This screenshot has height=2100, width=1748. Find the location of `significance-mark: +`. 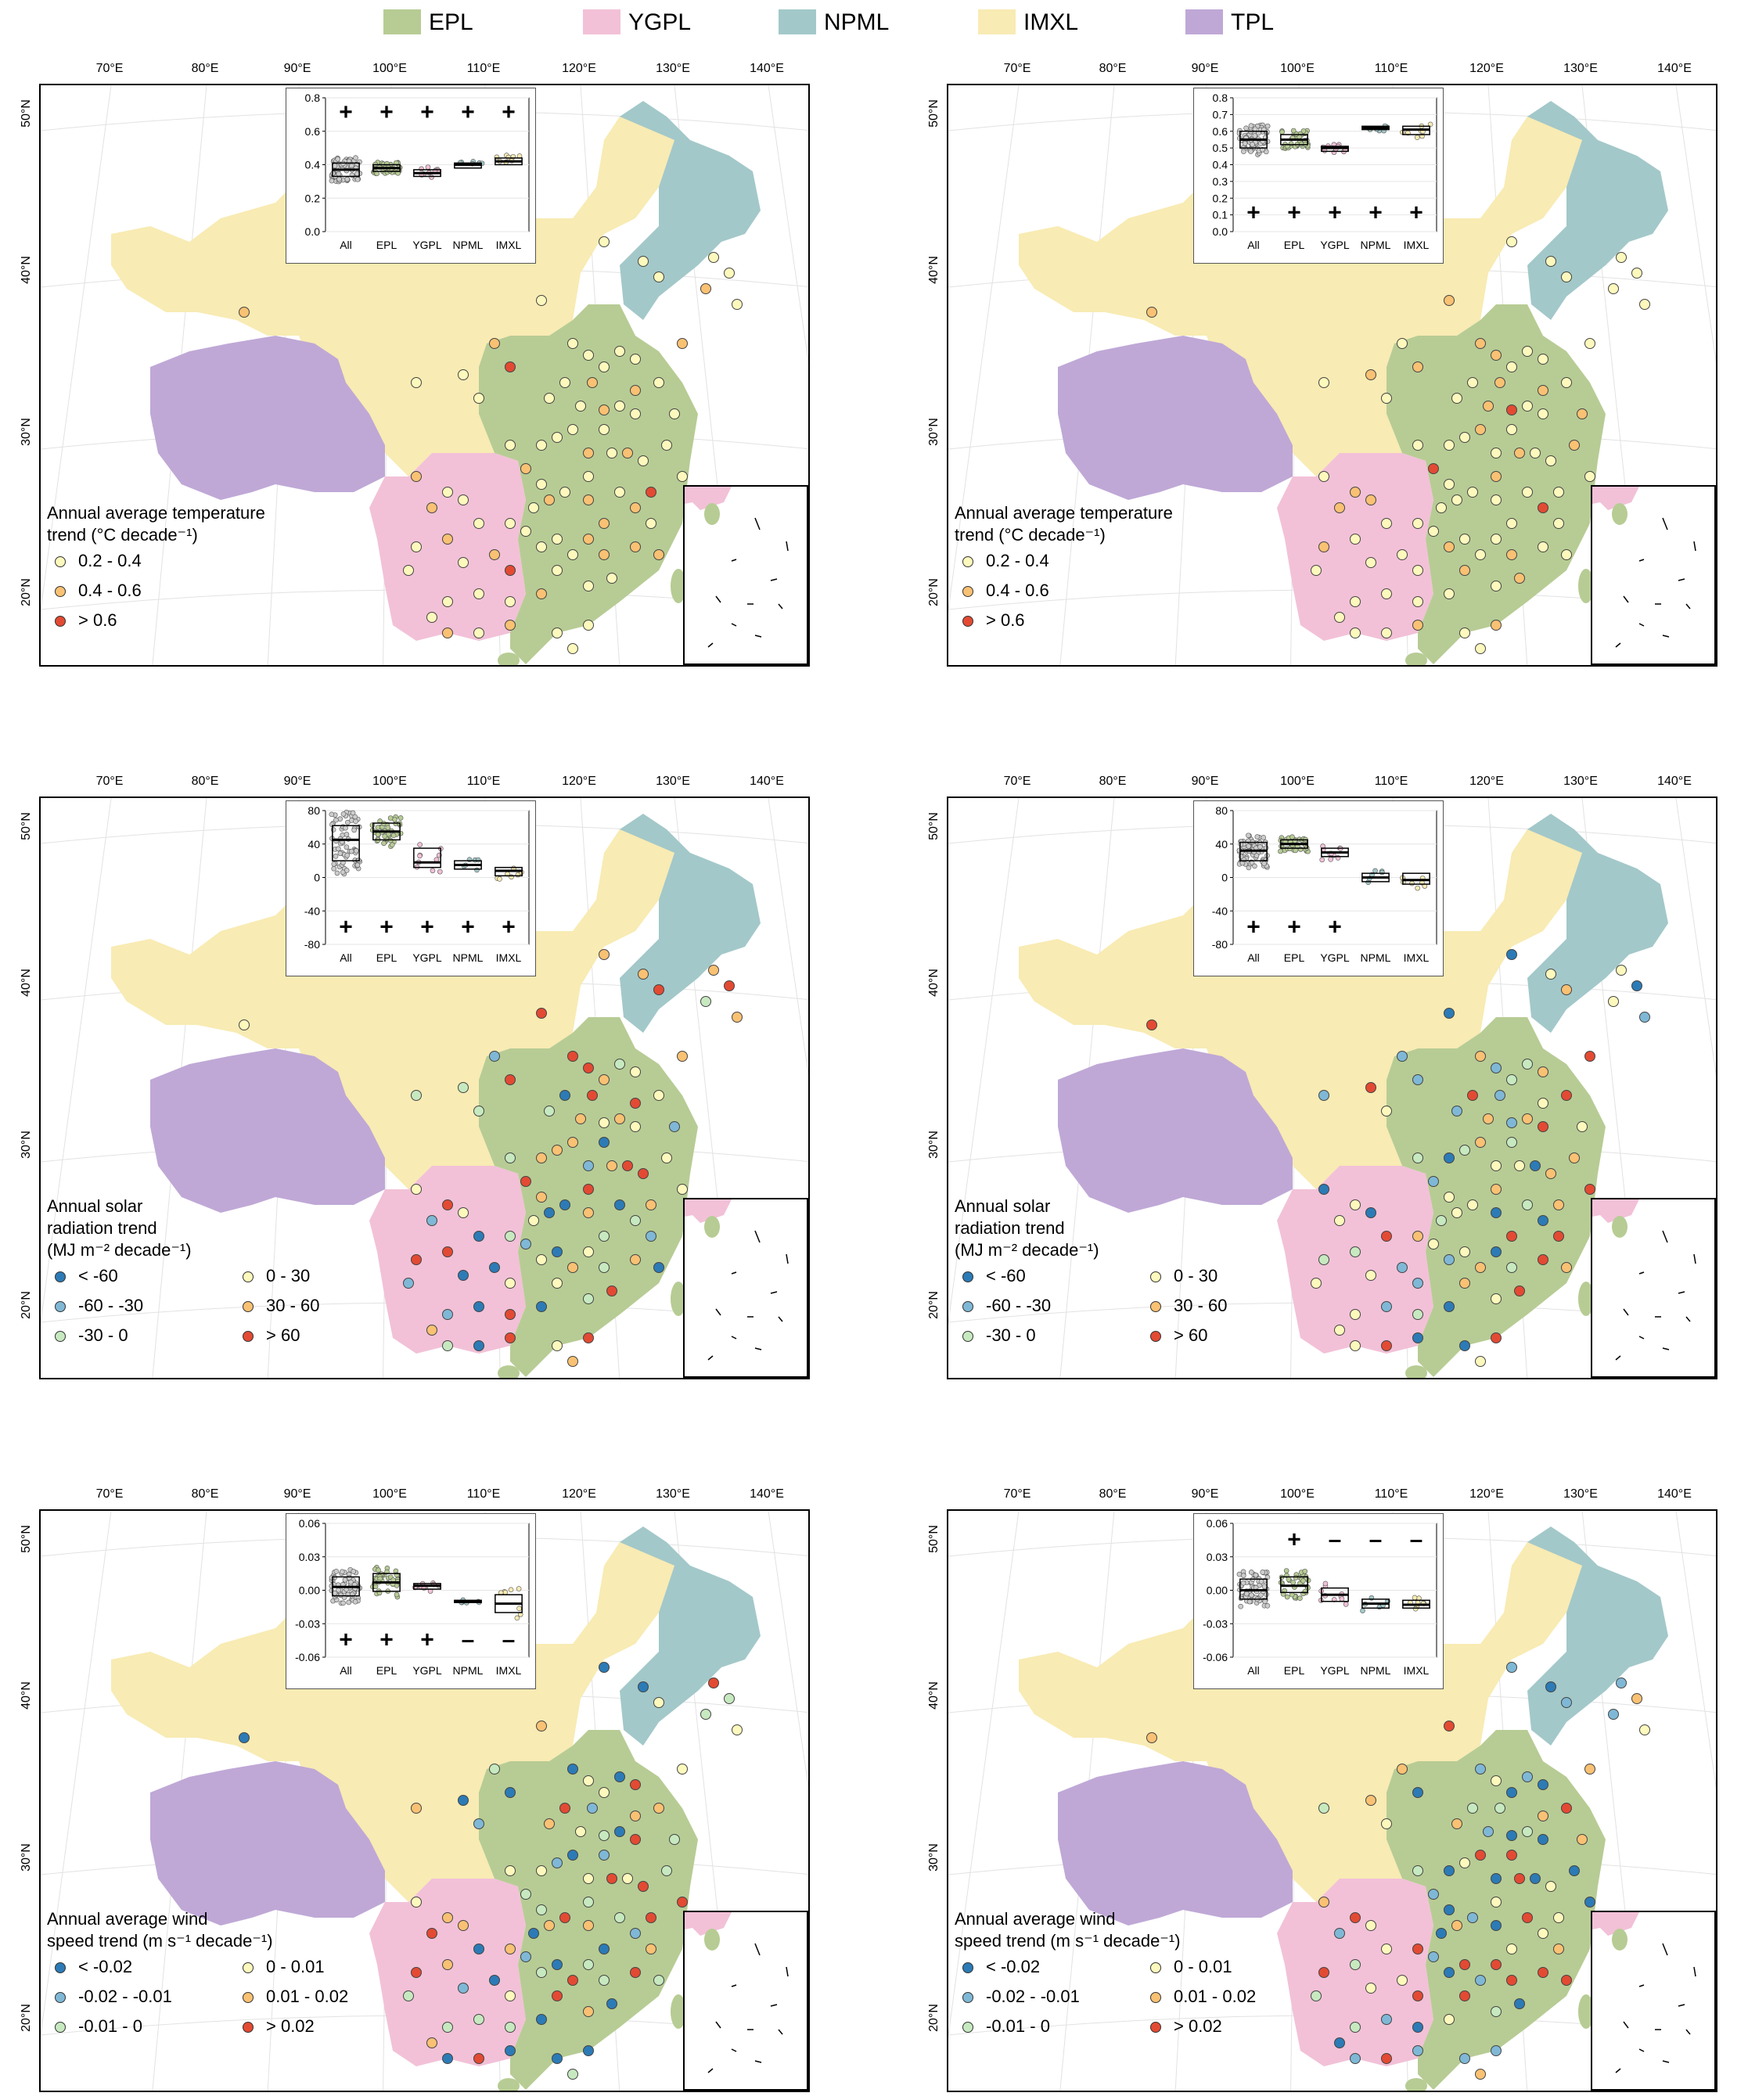

significance-mark: + is located at coordinates (386, 927).